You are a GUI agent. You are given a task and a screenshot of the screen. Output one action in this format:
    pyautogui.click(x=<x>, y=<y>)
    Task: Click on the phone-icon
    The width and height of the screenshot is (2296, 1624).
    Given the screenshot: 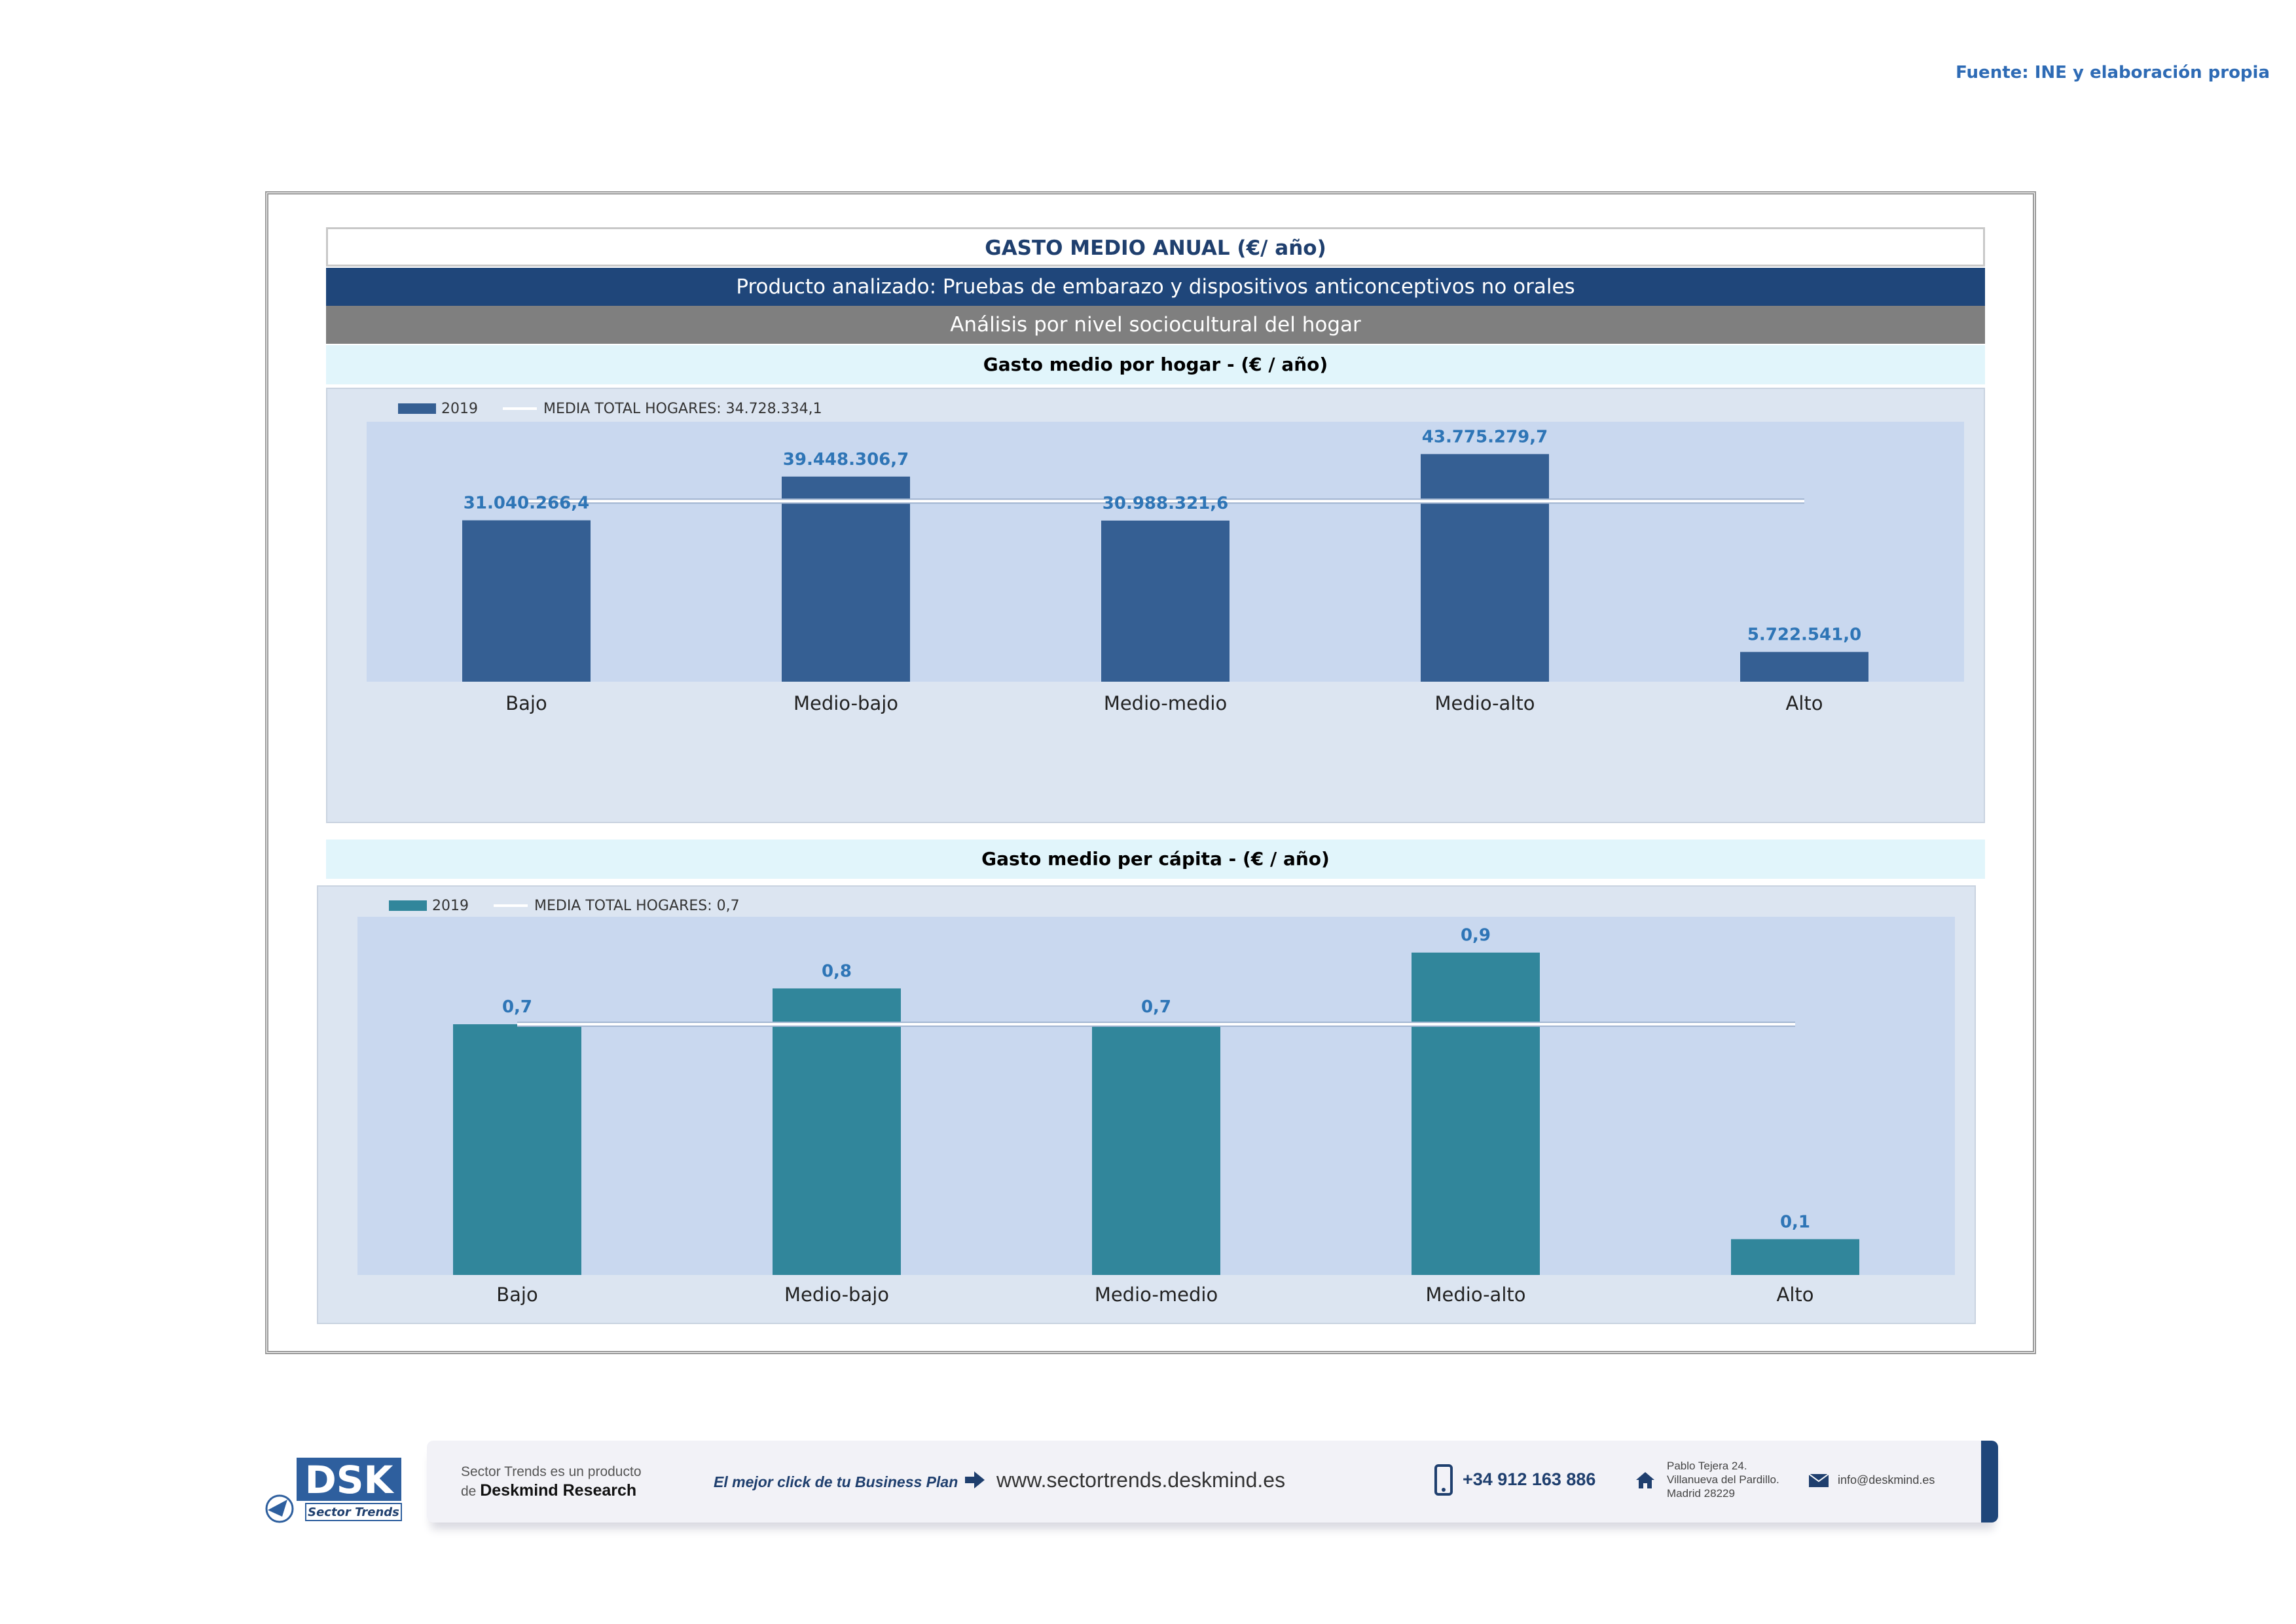 What is the action you would take?
    pyautogui.click(x=1443, y=1481)
    